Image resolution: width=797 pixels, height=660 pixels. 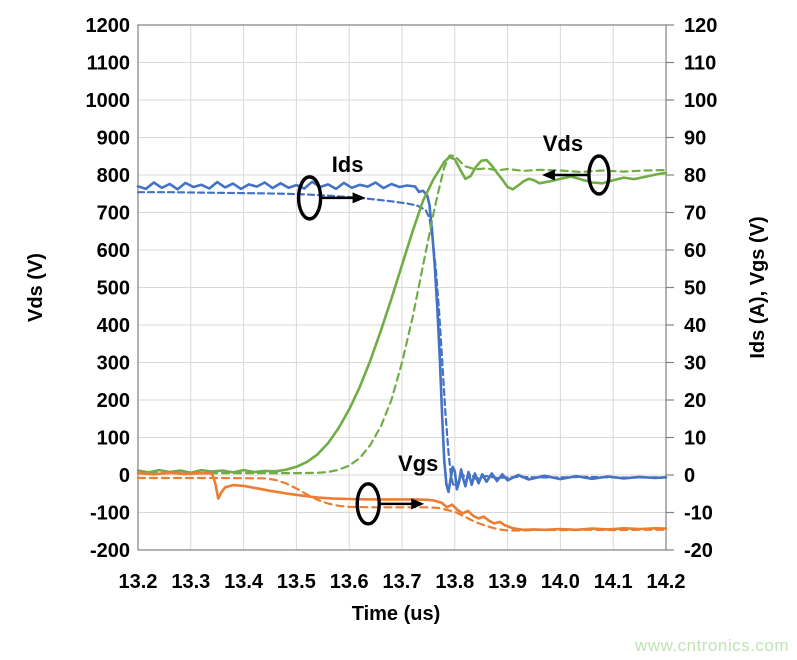 What do you see at coordinates (700, 64) in the screenshot?
I see `right-tick-label: 110` at bounding box center [700, 64].